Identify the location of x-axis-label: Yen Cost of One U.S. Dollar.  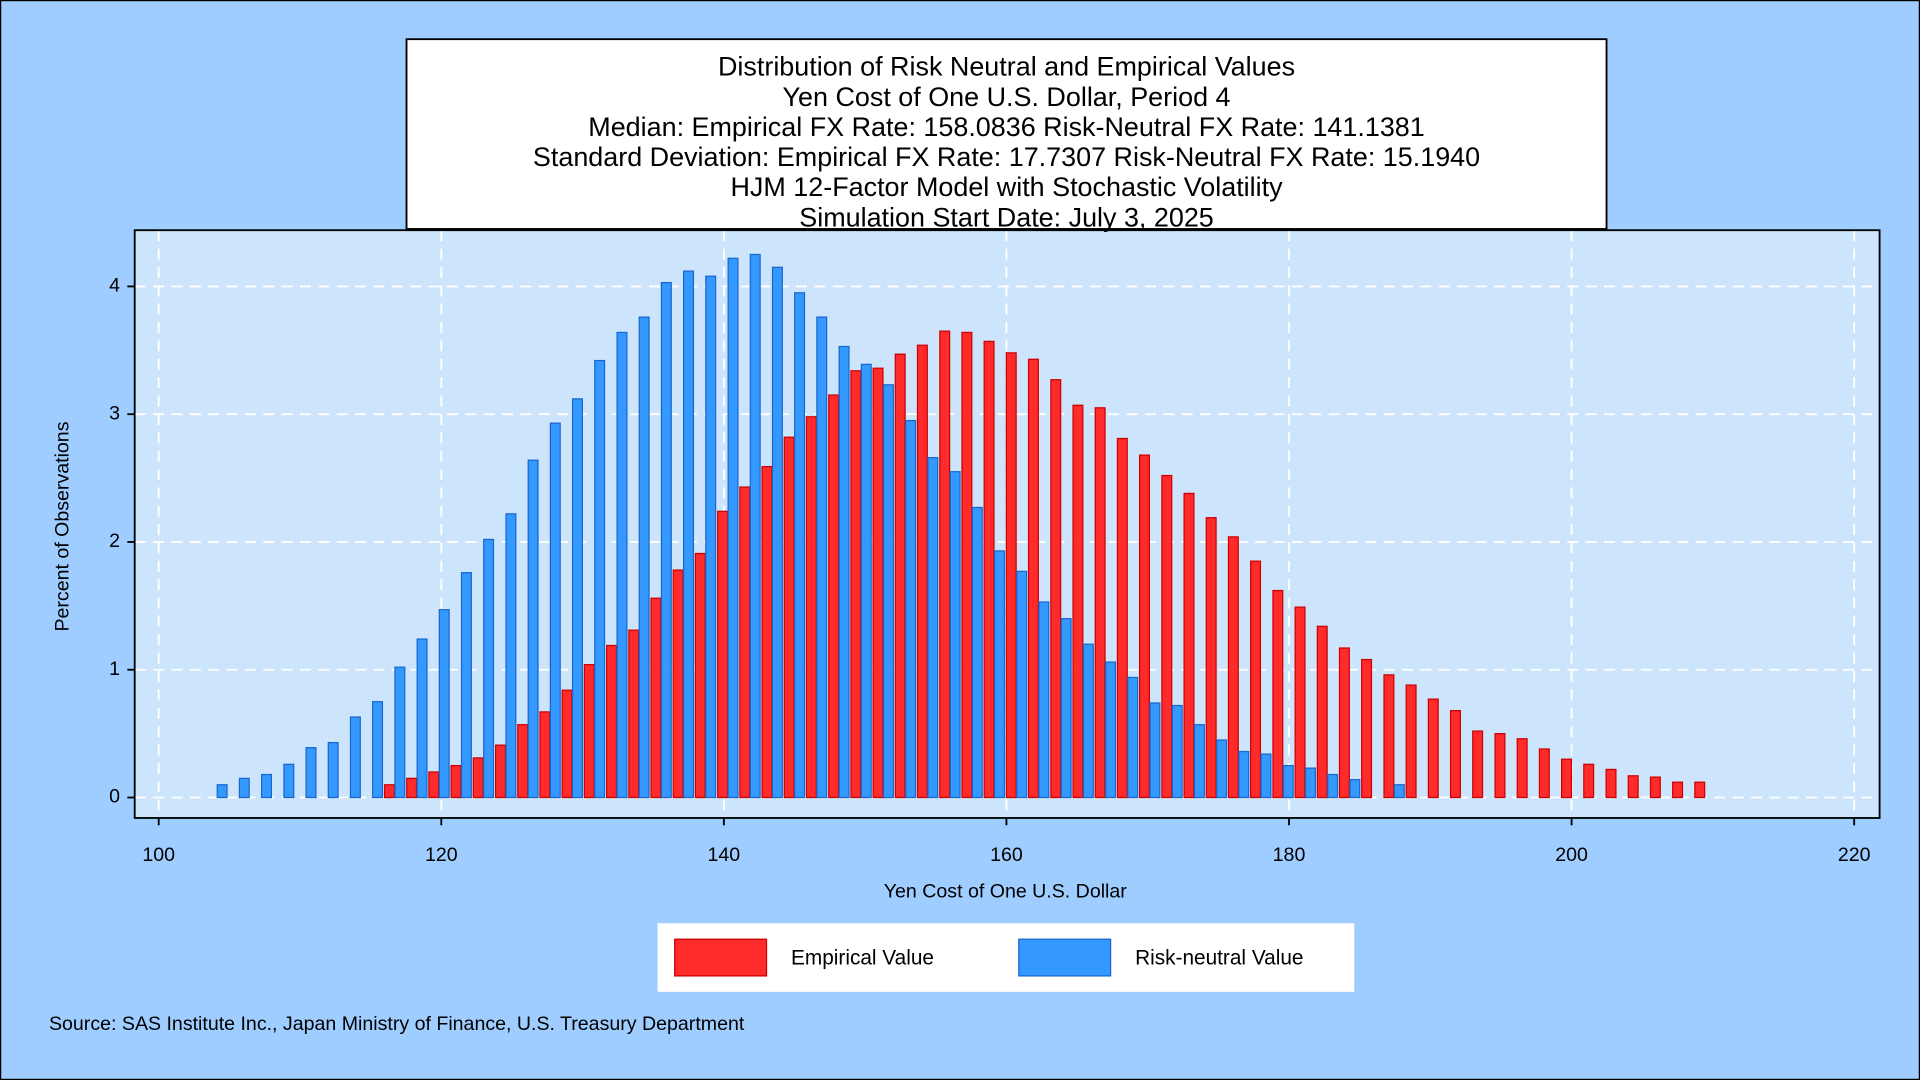
(1006, 892).